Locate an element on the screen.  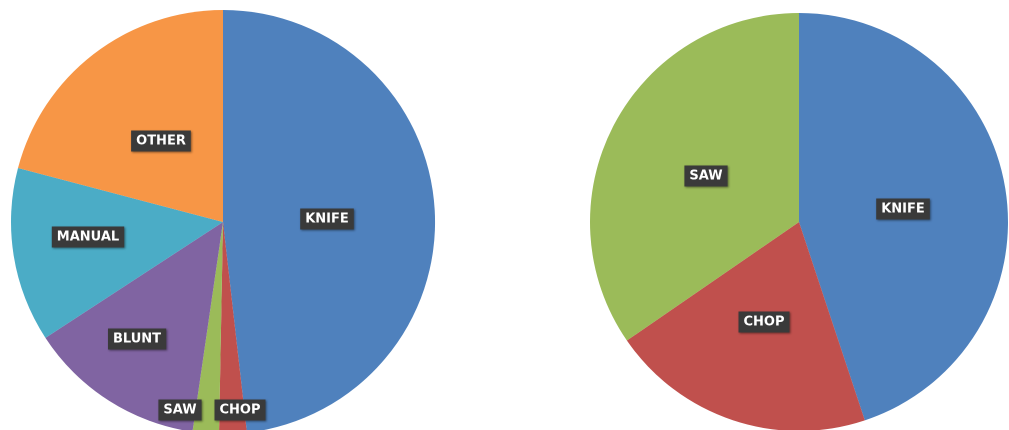
data-label-blunt: BLUNT is located at coordinates (137, 339).